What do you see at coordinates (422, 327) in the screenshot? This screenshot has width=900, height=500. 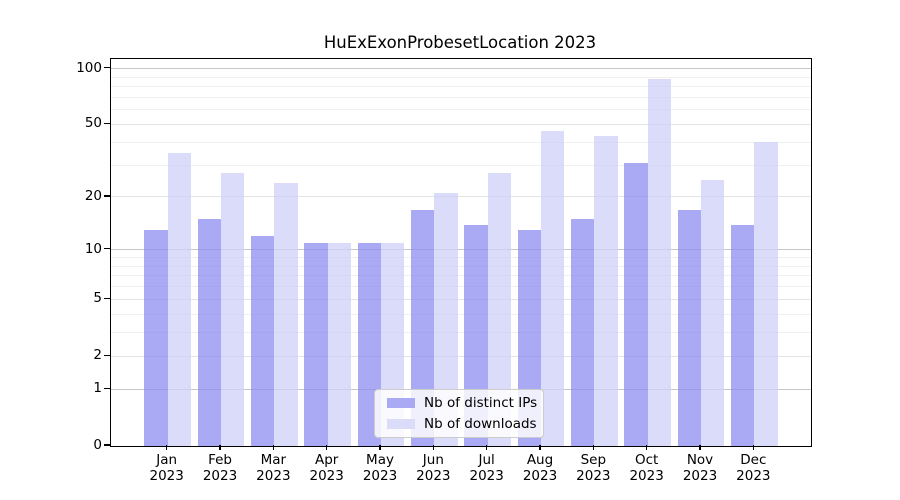 I see `bar-jun-distinct-ips` at bounding box center [422, 327].